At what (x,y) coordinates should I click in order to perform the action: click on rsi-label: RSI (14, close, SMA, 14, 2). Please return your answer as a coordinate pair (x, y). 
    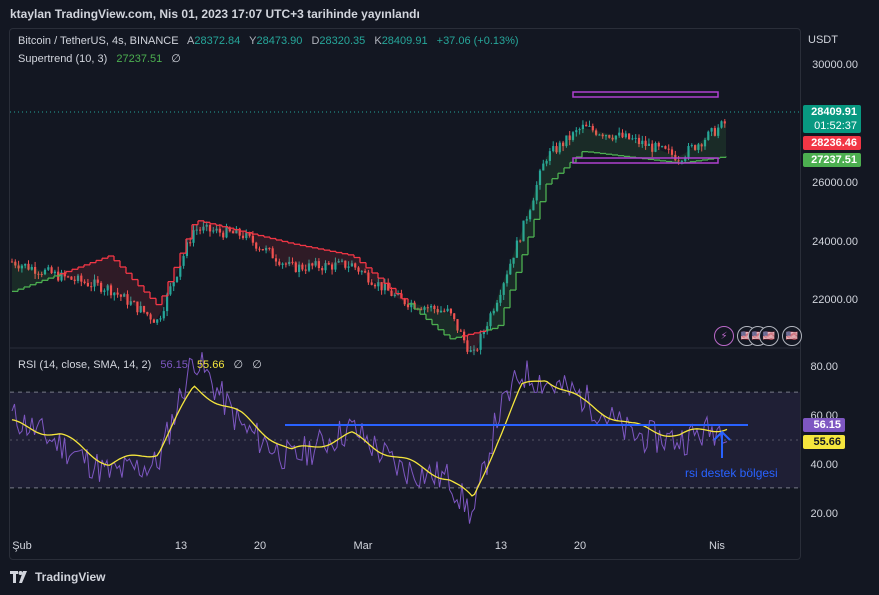
    Looking at the image, I should click on (85, 365).